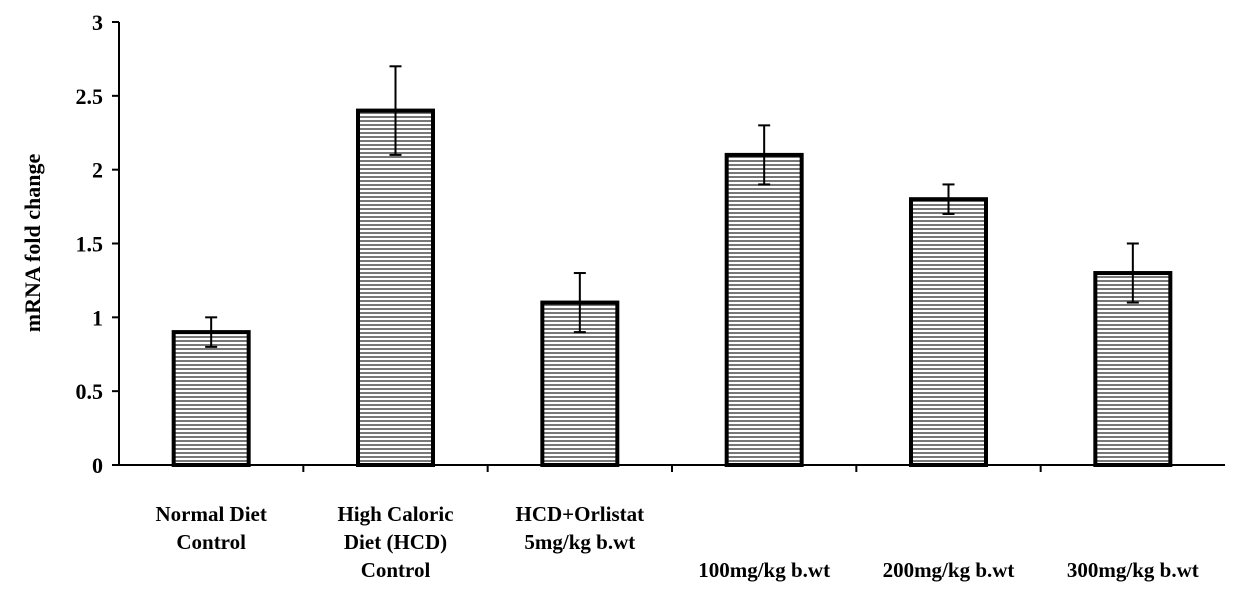 The width and height of the screenshot is (1233, 601). Describe the element at coordinates (97, 170) in the screenshot. I see `y-tick-label: 2` at that location.